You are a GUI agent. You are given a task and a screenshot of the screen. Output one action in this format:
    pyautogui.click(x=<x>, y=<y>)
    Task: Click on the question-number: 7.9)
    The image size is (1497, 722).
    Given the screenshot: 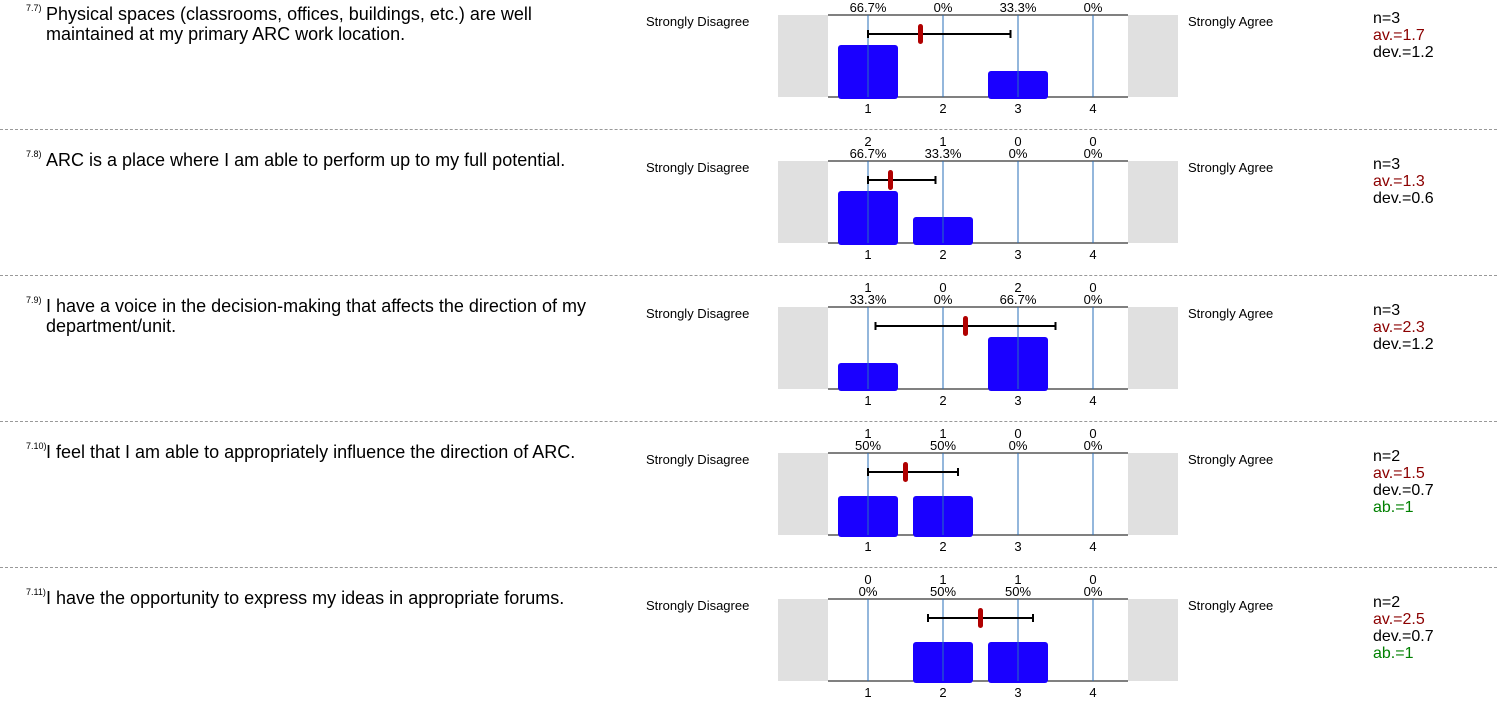 What is the action you would take?
    pyautogui.click(x=34, y=300)
    